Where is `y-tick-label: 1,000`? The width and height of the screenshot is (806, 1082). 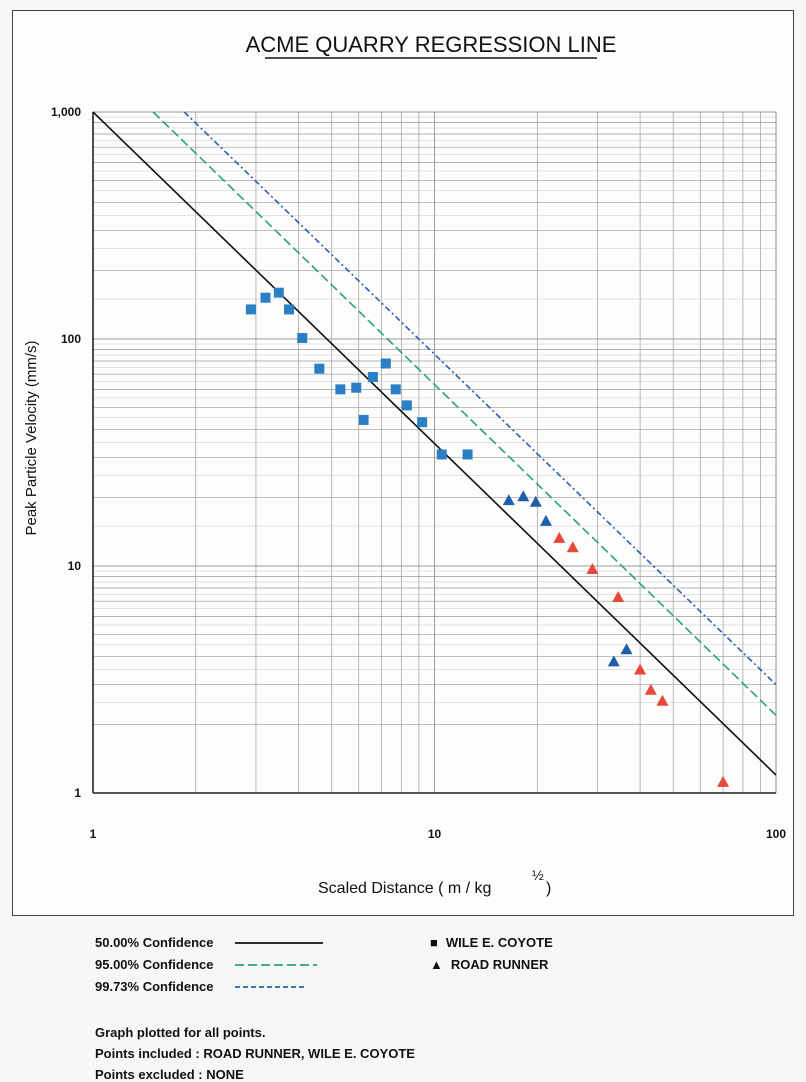 y-tick-label: 1,000 is located at coordinates (66, 112).